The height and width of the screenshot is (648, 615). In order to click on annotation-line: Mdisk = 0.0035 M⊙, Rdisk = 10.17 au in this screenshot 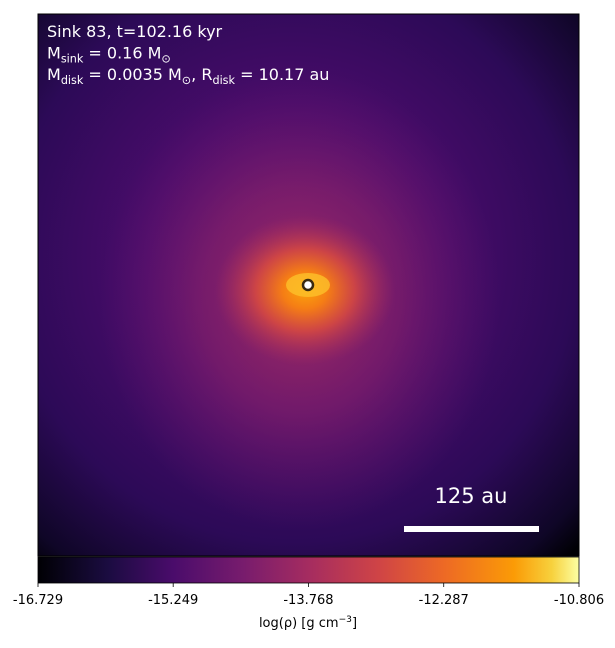, I will do `click(188, 76)`.